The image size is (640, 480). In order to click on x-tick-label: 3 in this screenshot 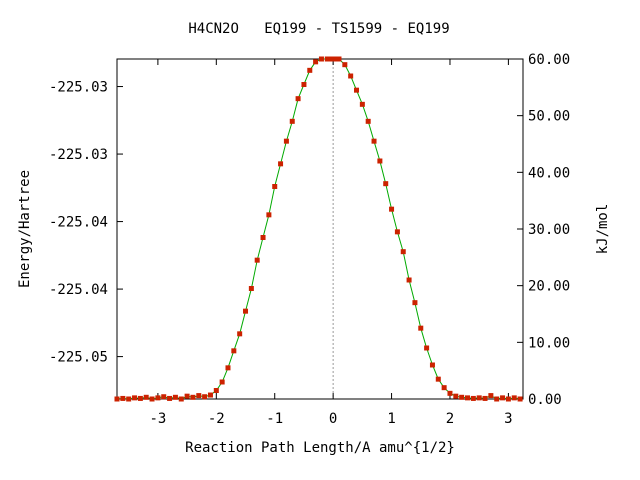, I will do `click(508, 419)`.